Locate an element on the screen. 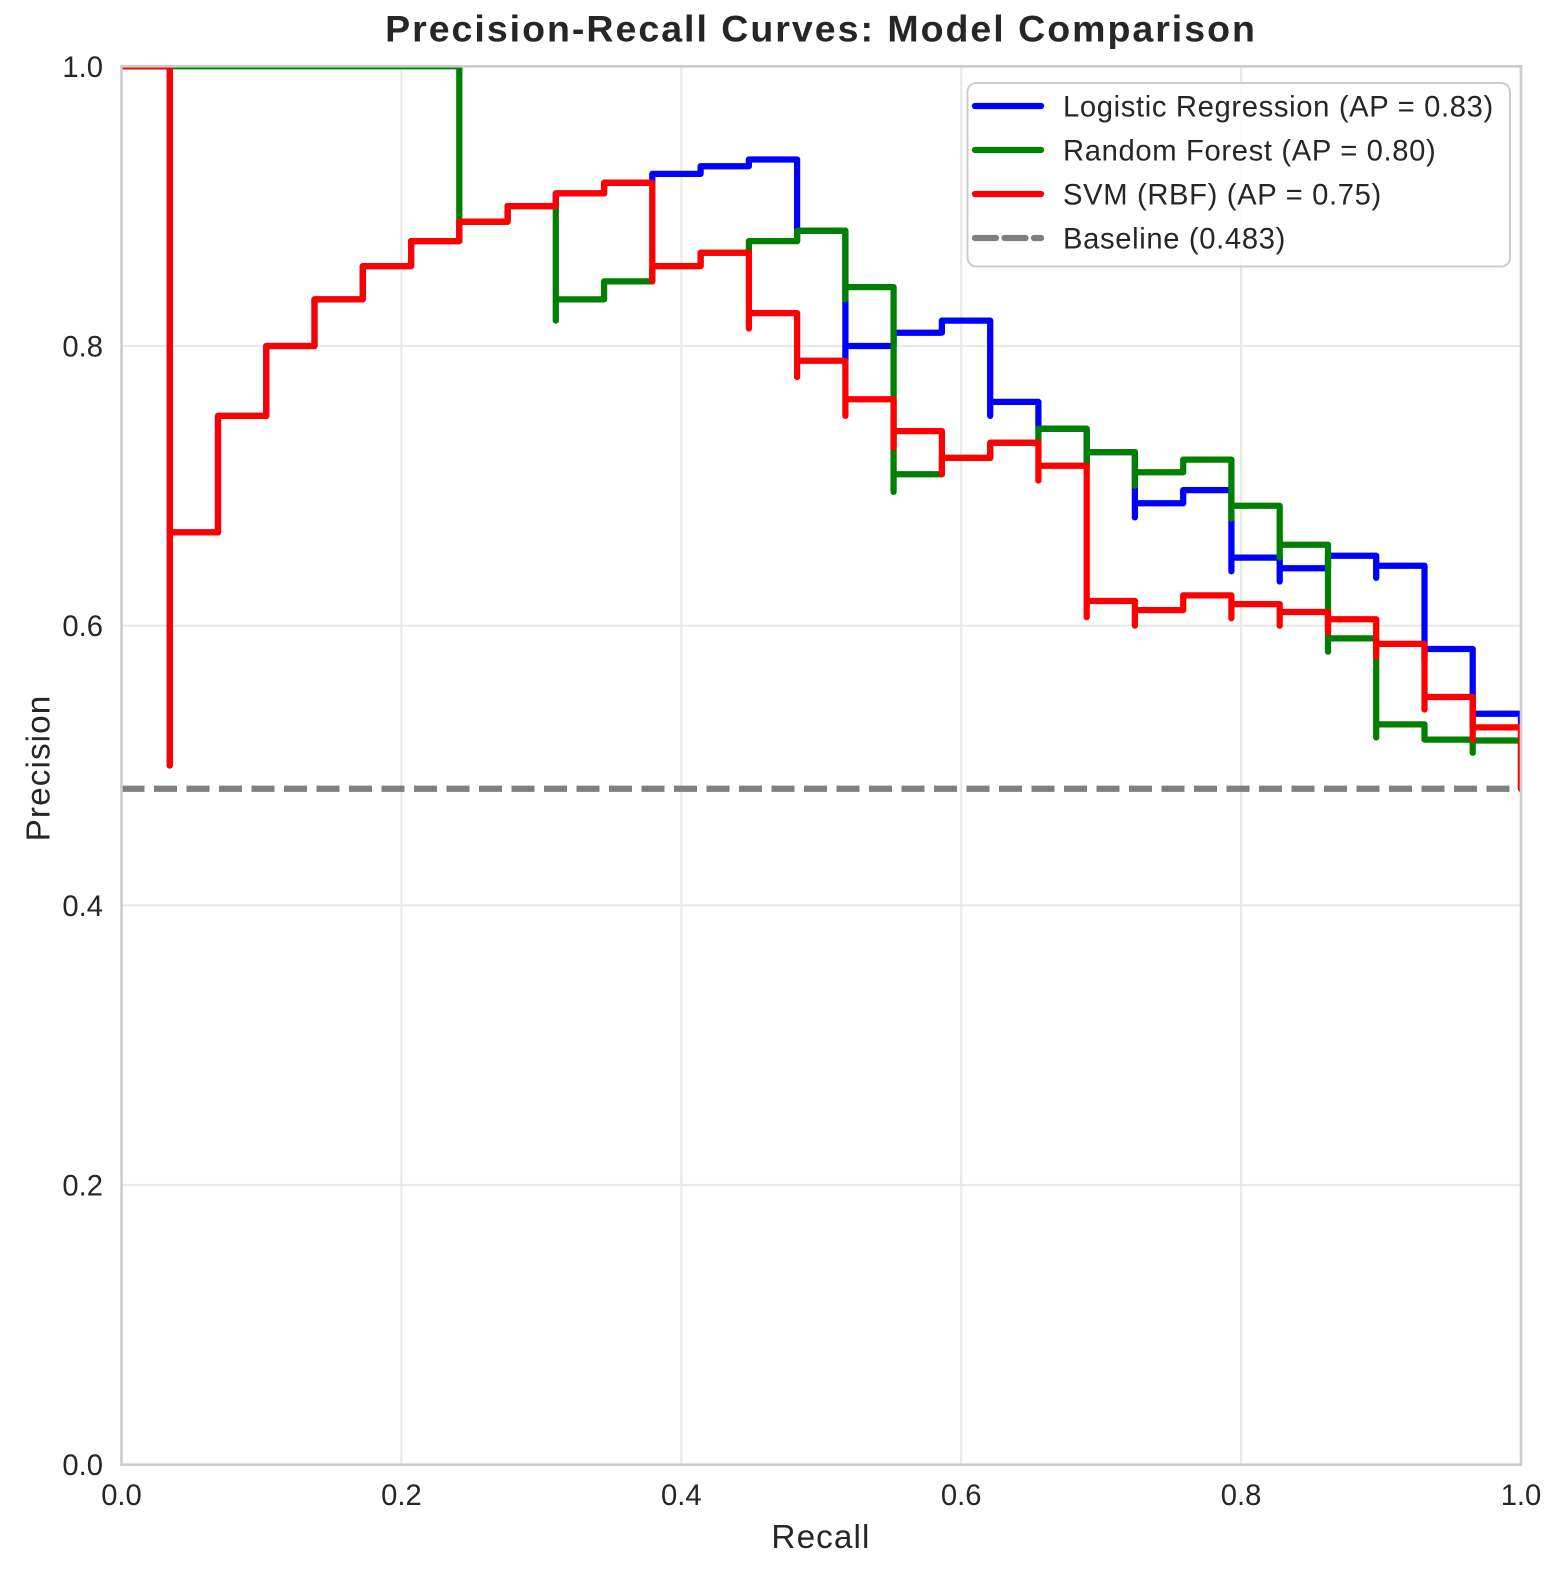  svg-text: SVM (RBF) (AP = 0.75) is located at coordinates (1222, 196).